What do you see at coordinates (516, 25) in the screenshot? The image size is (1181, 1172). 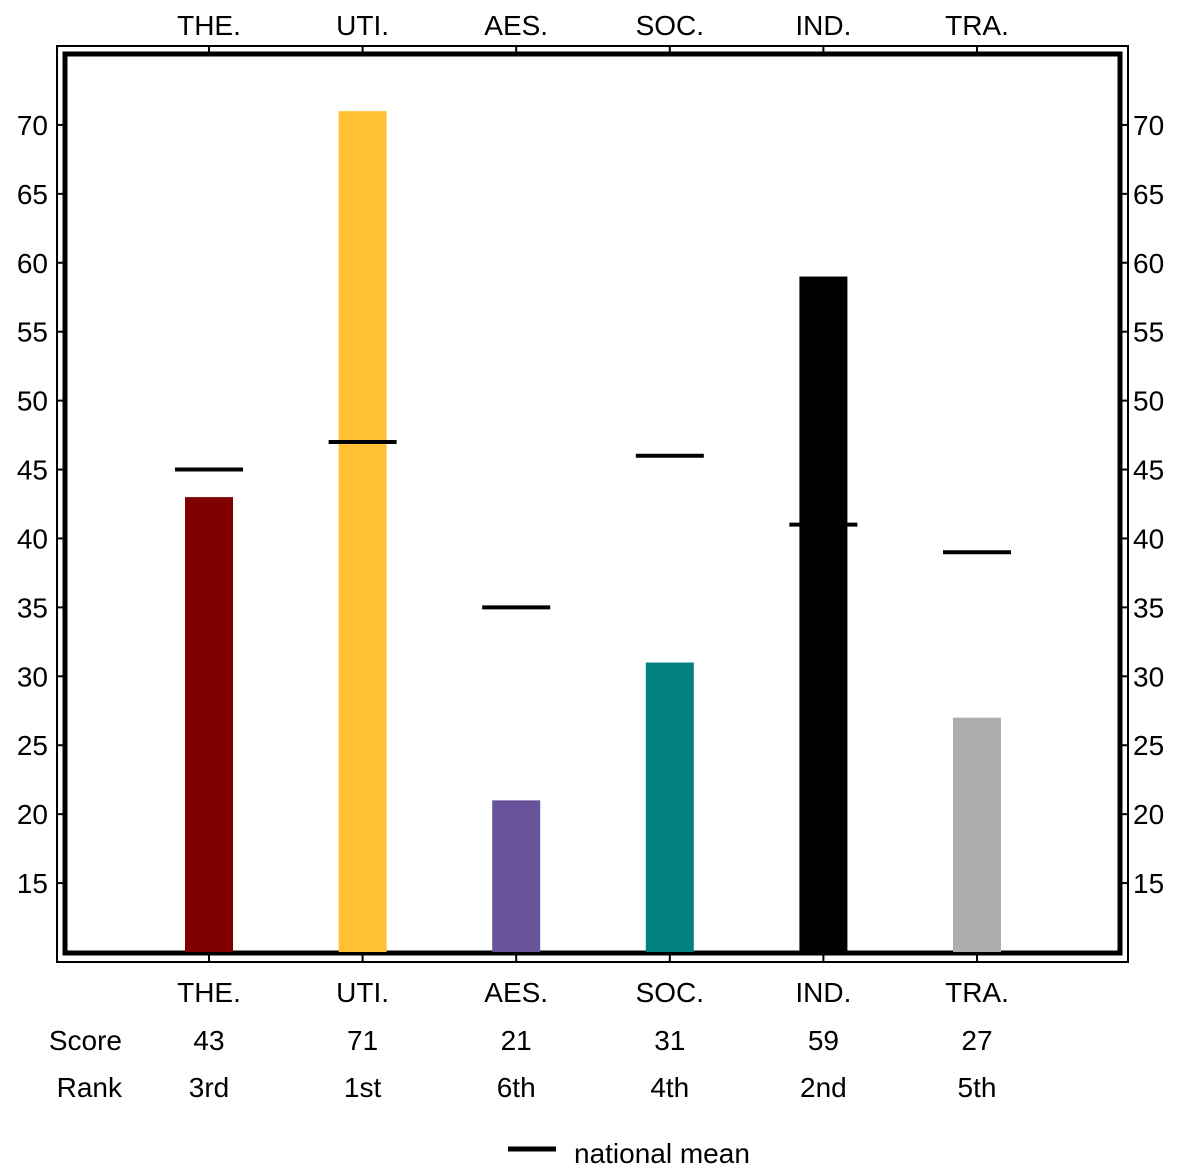 I see `top-x-tick-label-2: AES.` at bounding box center [516, 25].